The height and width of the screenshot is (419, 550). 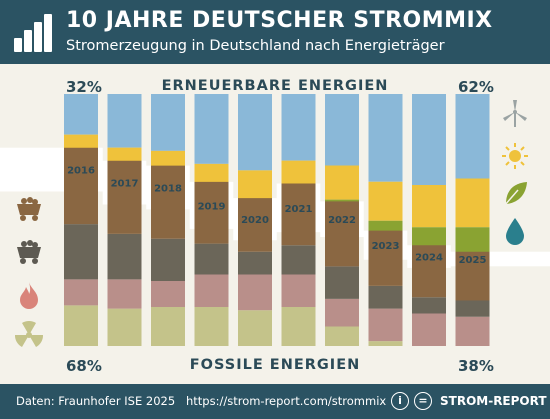 What do you see at coordinates (168, 326) in the screenshot?
I see `bar-nuclear-2018` at bounding box center [168, 326].